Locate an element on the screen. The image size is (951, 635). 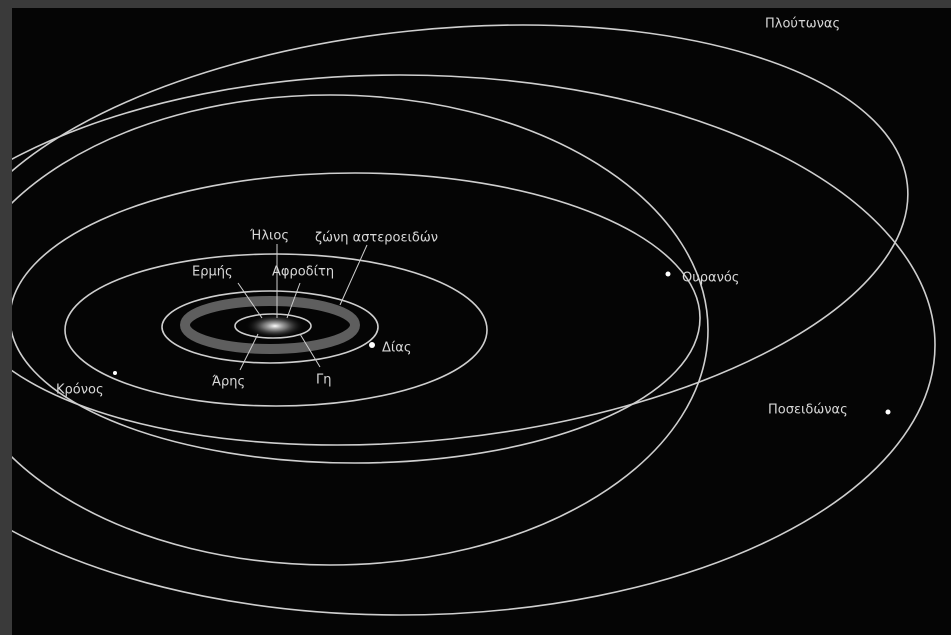
label-venus: Αφροδίτη is located at coordinates (303, 272).